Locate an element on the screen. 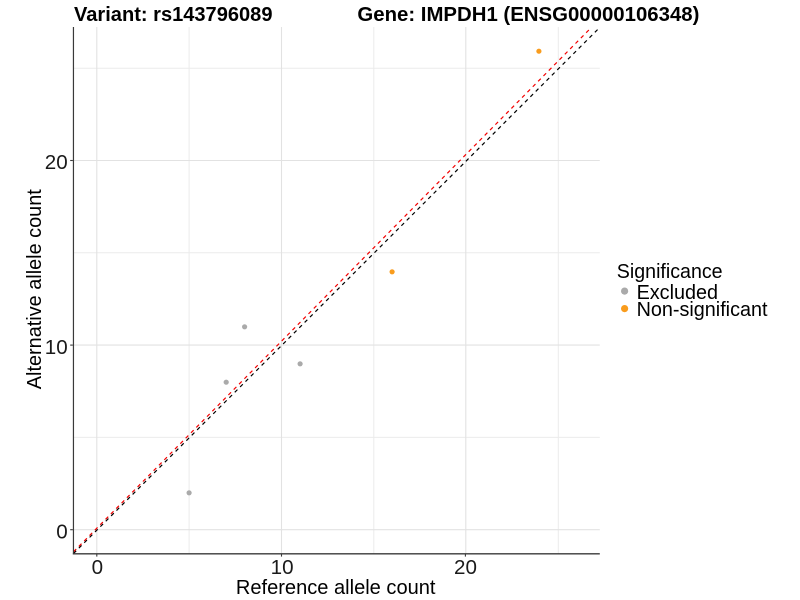 Image resolution: width=800 pixels, height=600 pixels. svg-text: Excluded is located at coordinates (677, 292).